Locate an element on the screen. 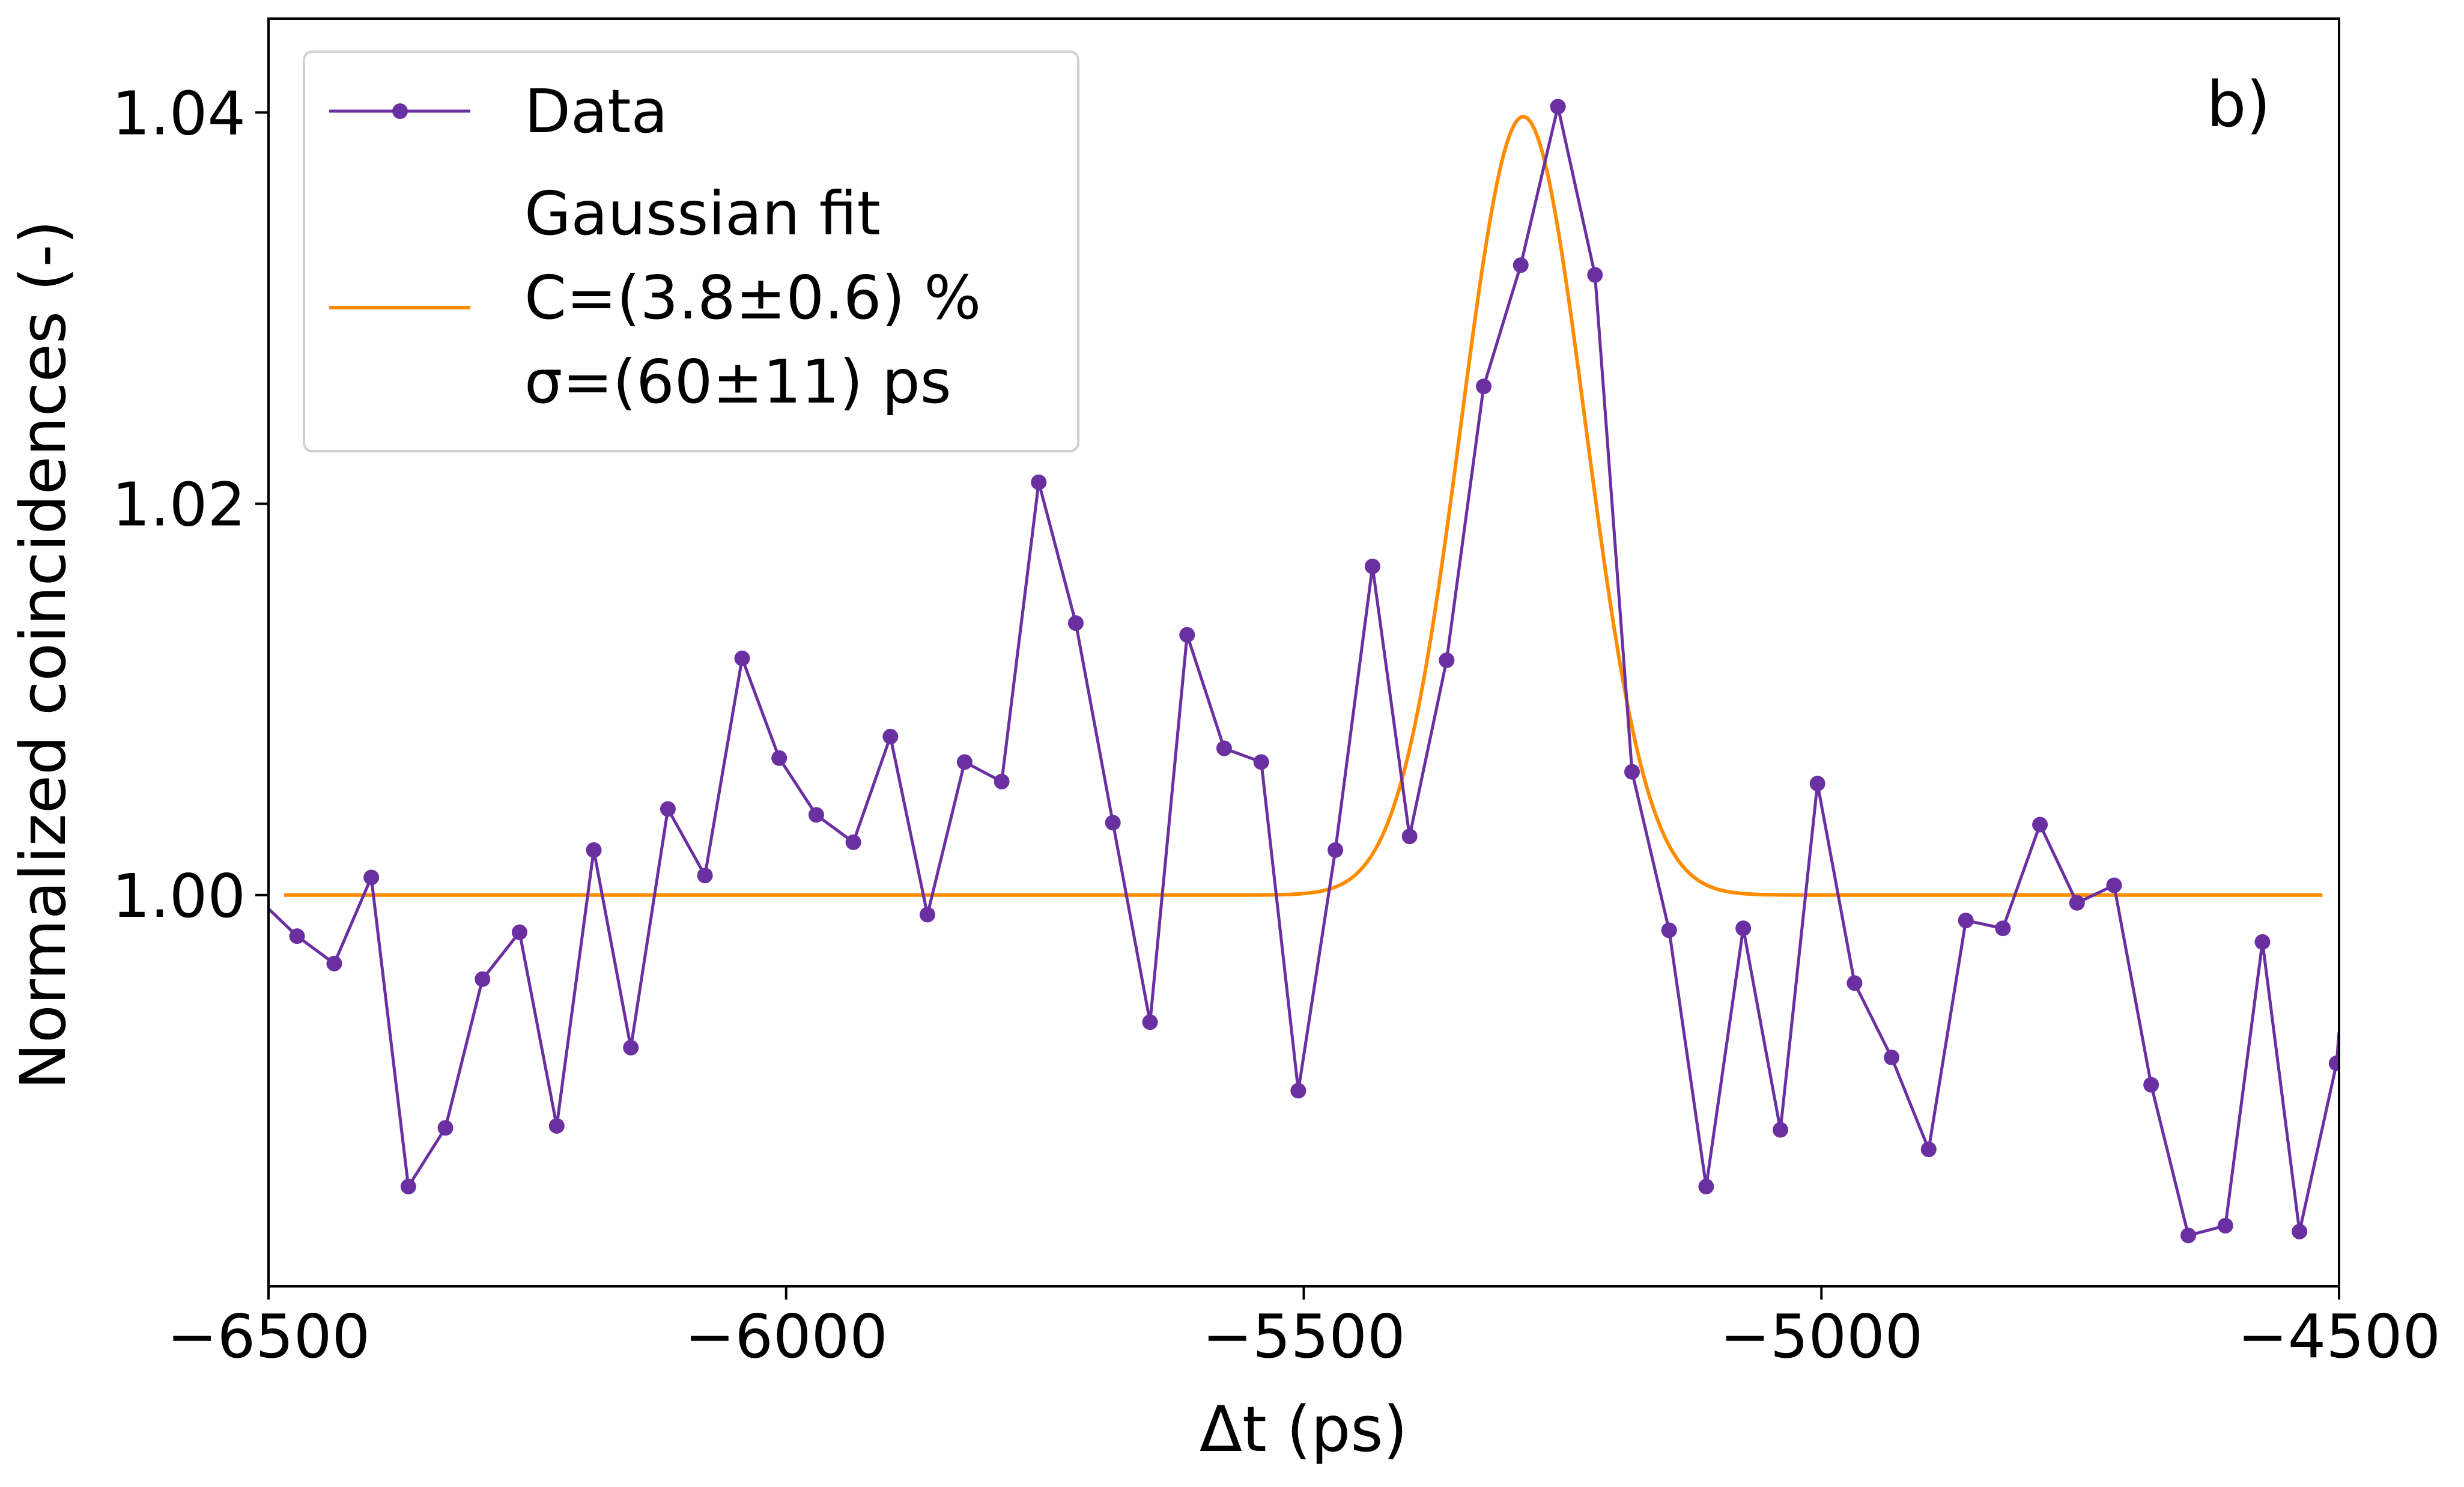 The image size is (2464, 1487). x-axis-label: Δt (ps) is located at coordinates (1304, 1429).